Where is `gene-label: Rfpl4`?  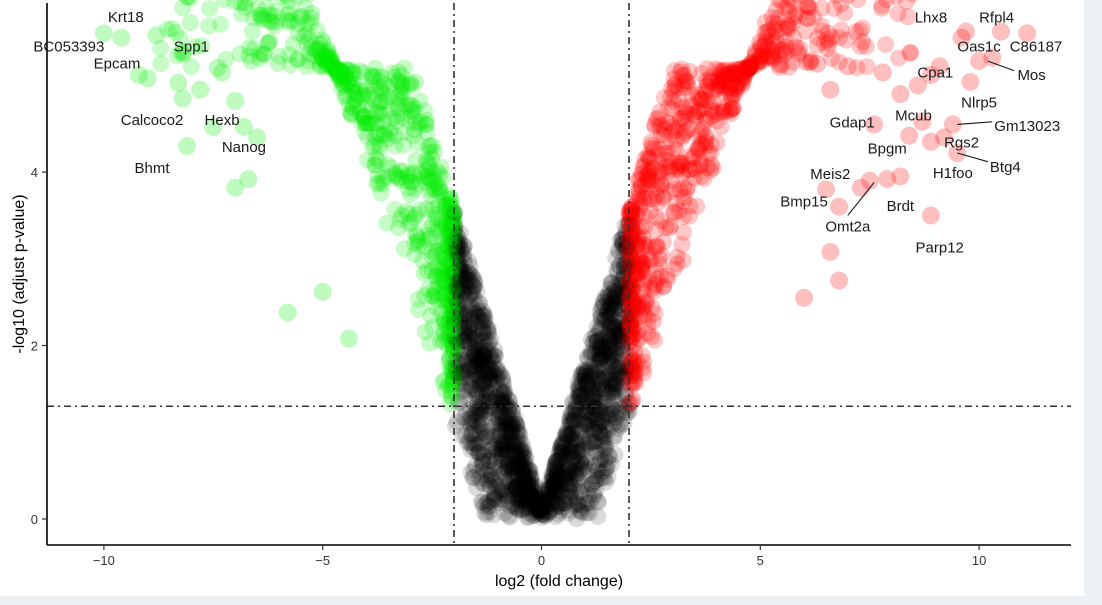
gene-label: Rfpl4 is located at coordinates (996, 18).